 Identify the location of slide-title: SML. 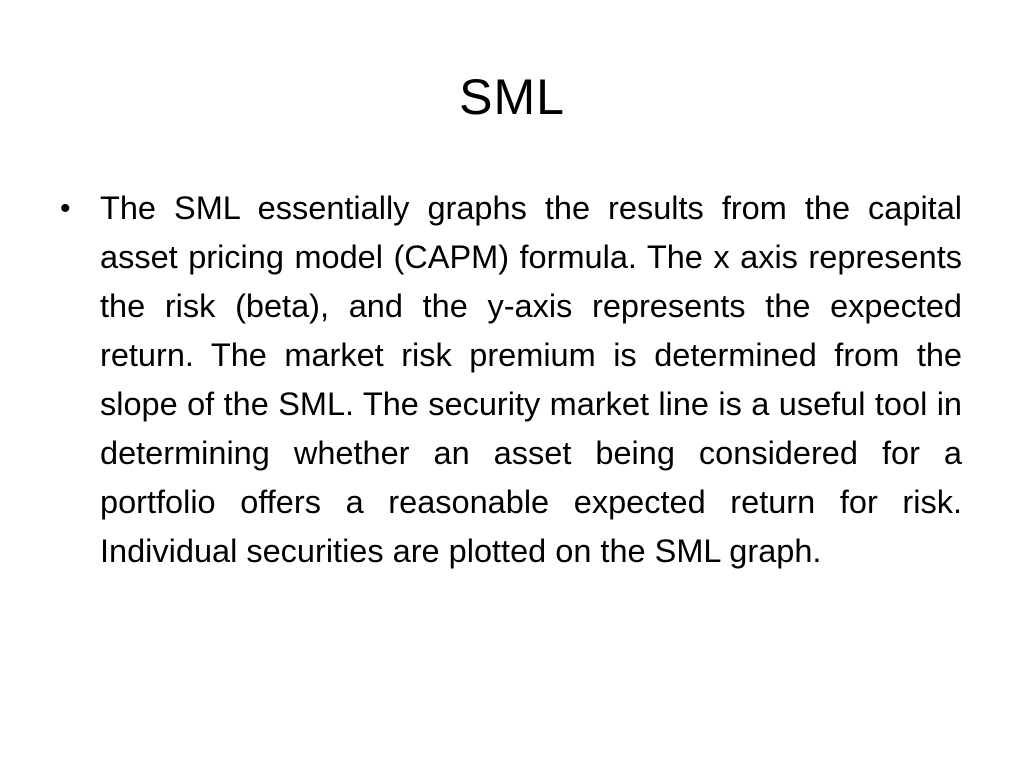
(512, 97).